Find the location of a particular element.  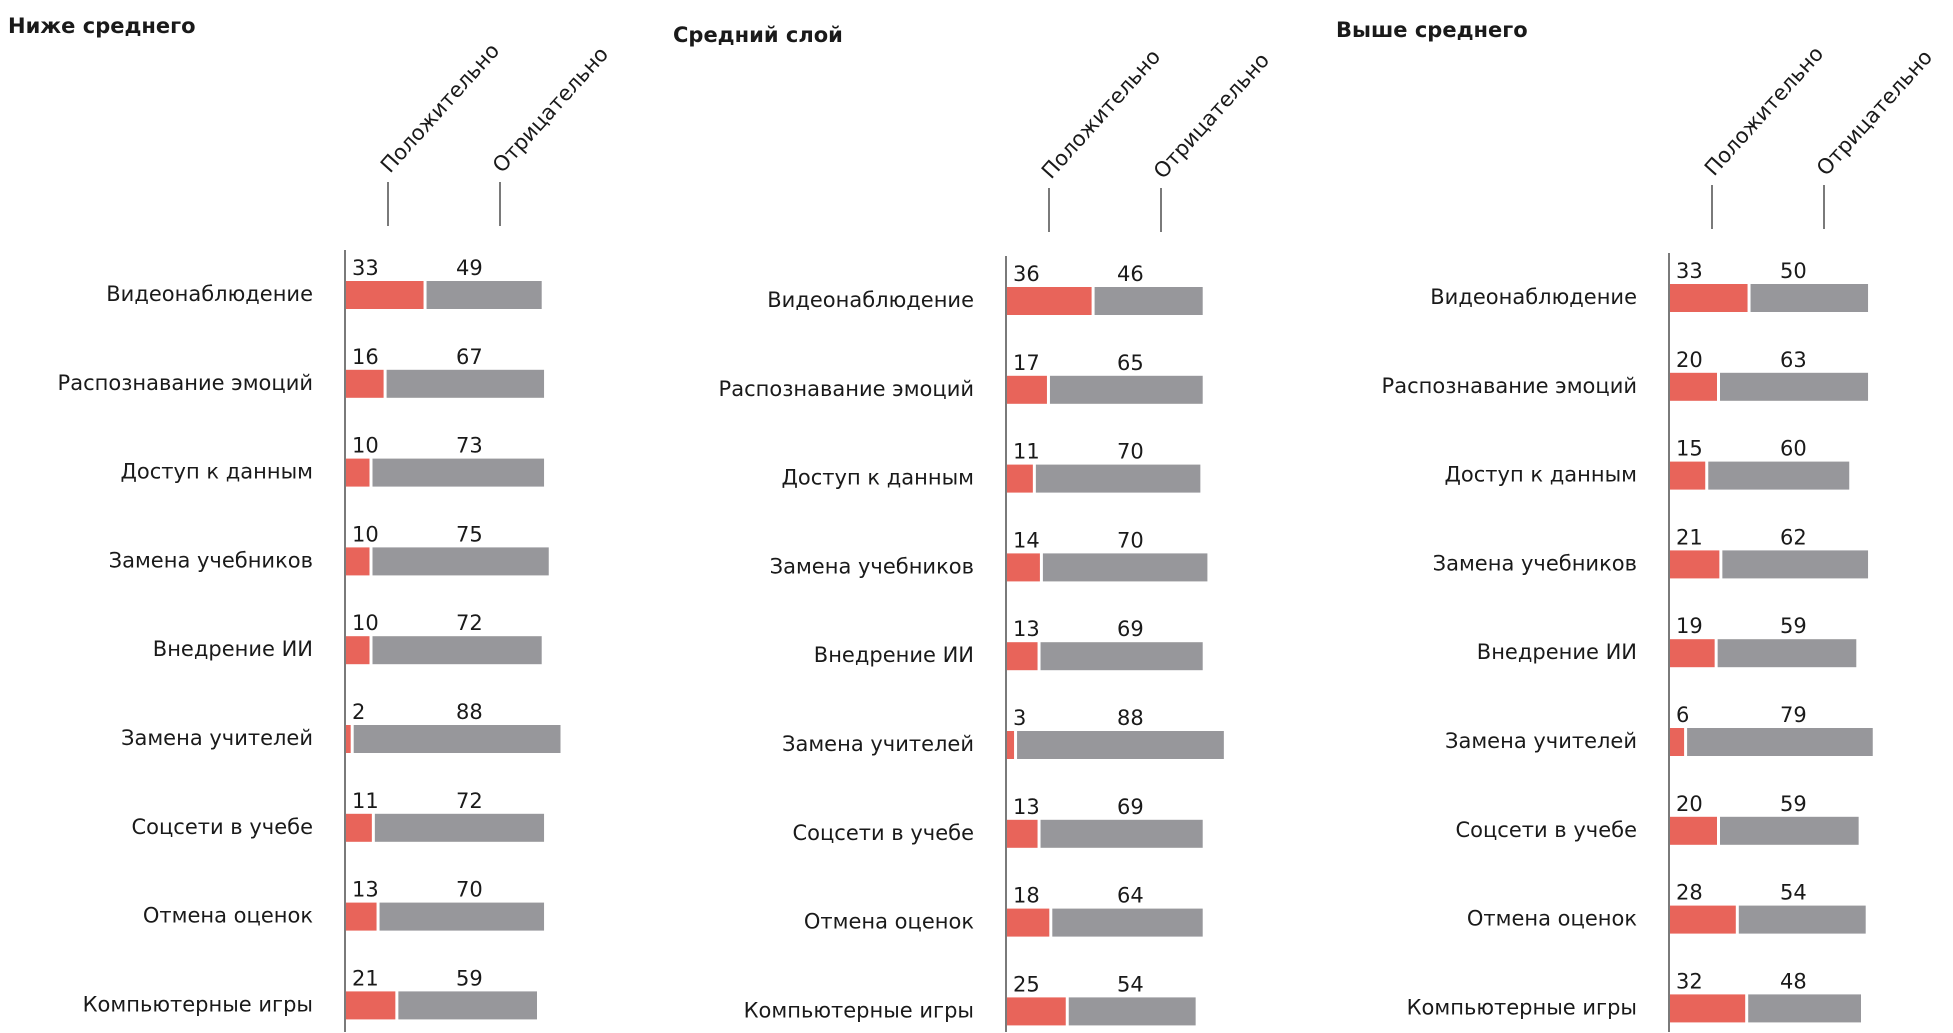

data-label-negative: 79 is located at coordinates (1793, 715).